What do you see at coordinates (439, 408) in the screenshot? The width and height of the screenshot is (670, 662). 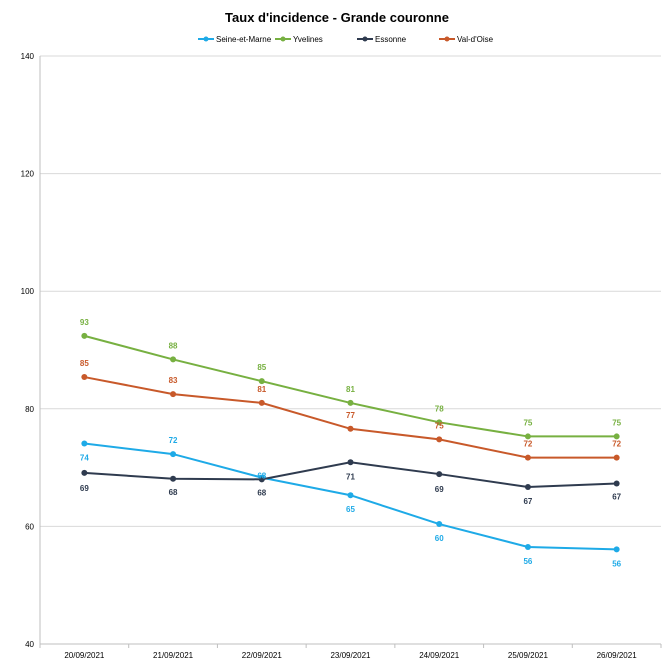 I see `data-label: 78` at bounding box center [439, 408].